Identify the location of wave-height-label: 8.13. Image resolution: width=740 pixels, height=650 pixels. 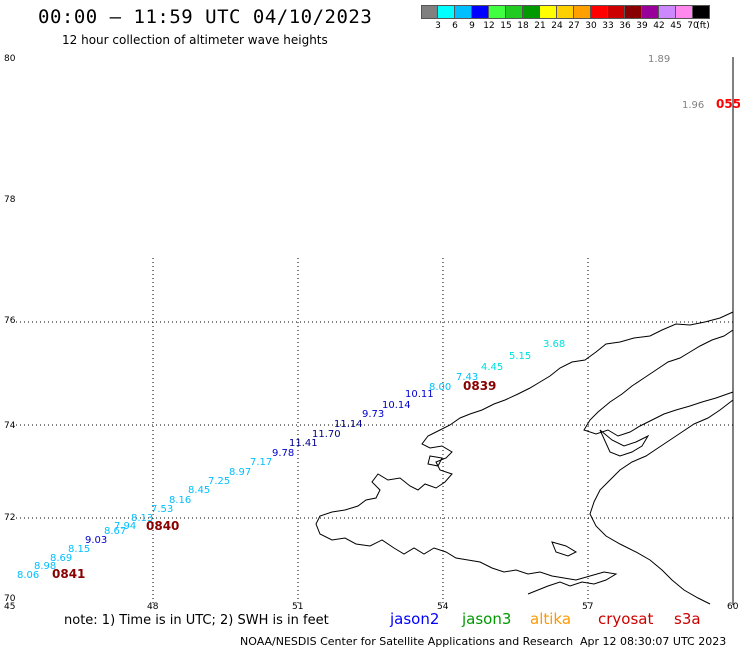
(142, 518).